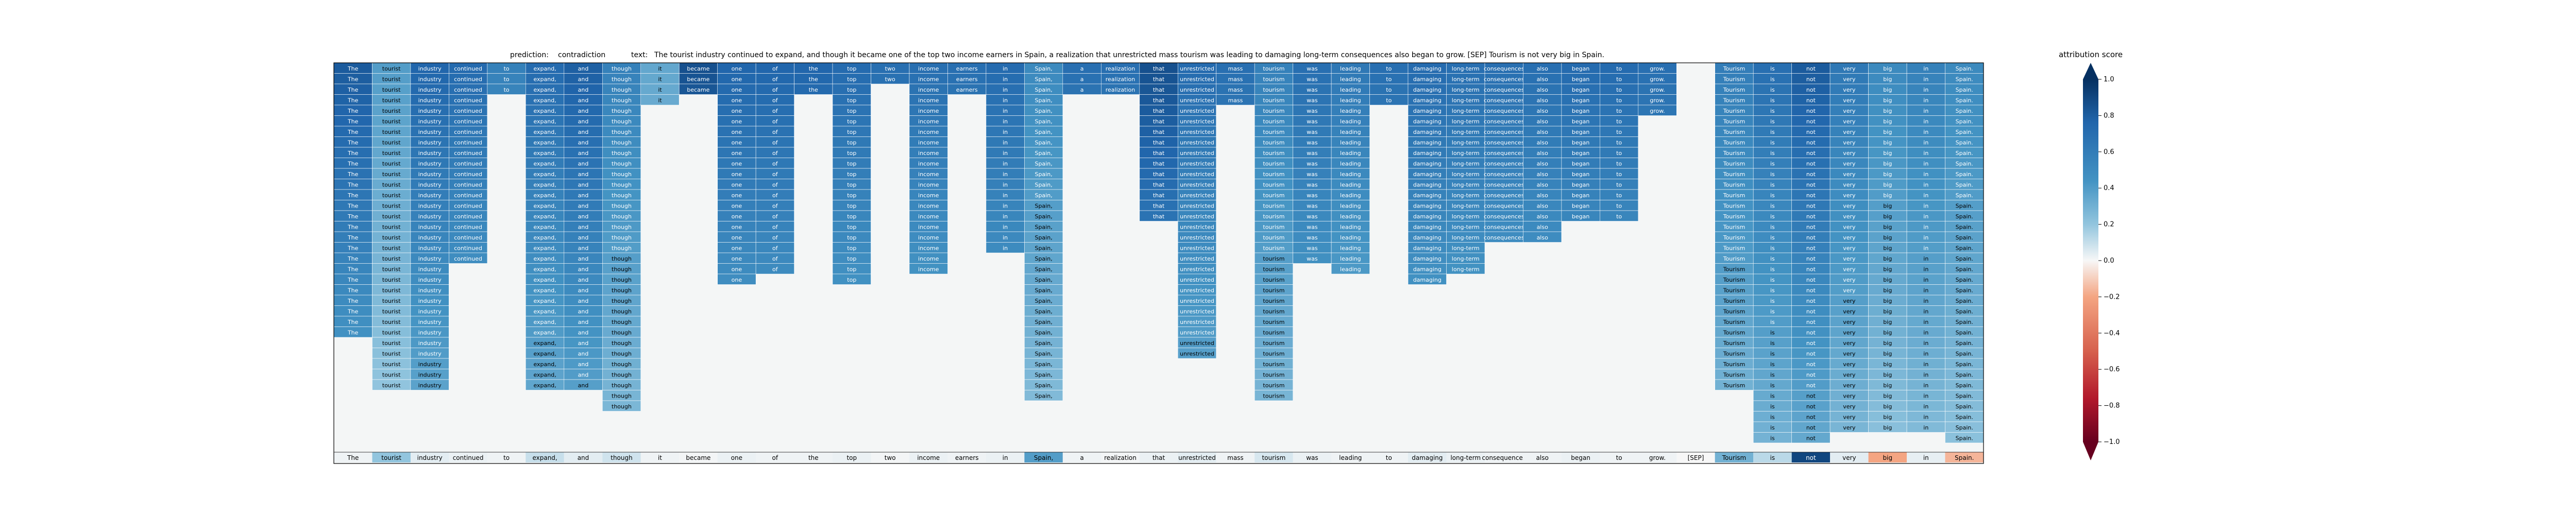 This screenshot has width=2576, height=515. Describe the element at coordinates (1389, 457) in the screenshot. I see `token-label: to` at that location.